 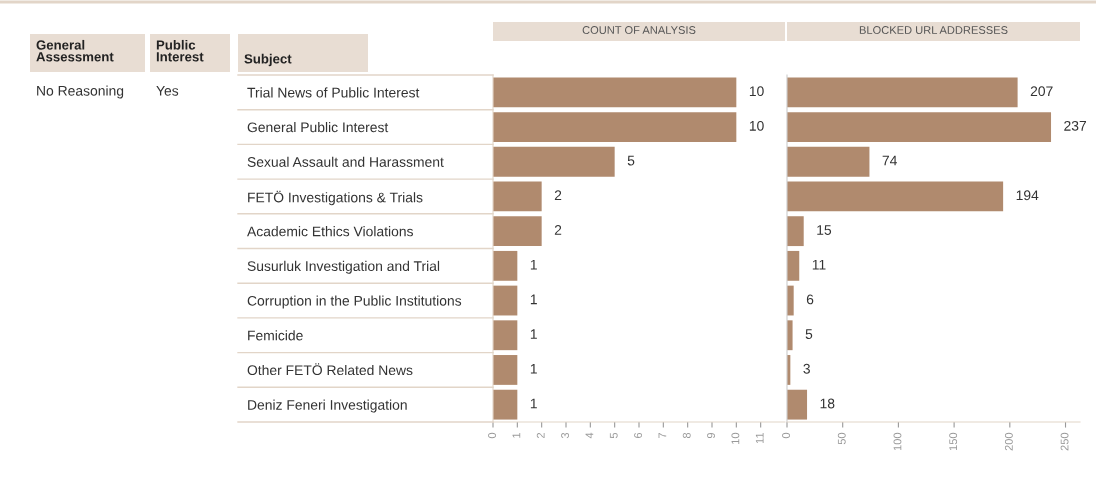 What do you see at coordinates (354, 302) in the screenshot?
I see `y-tick-label: Corruption in the Public Institutions` at bounding box center [354, 302].